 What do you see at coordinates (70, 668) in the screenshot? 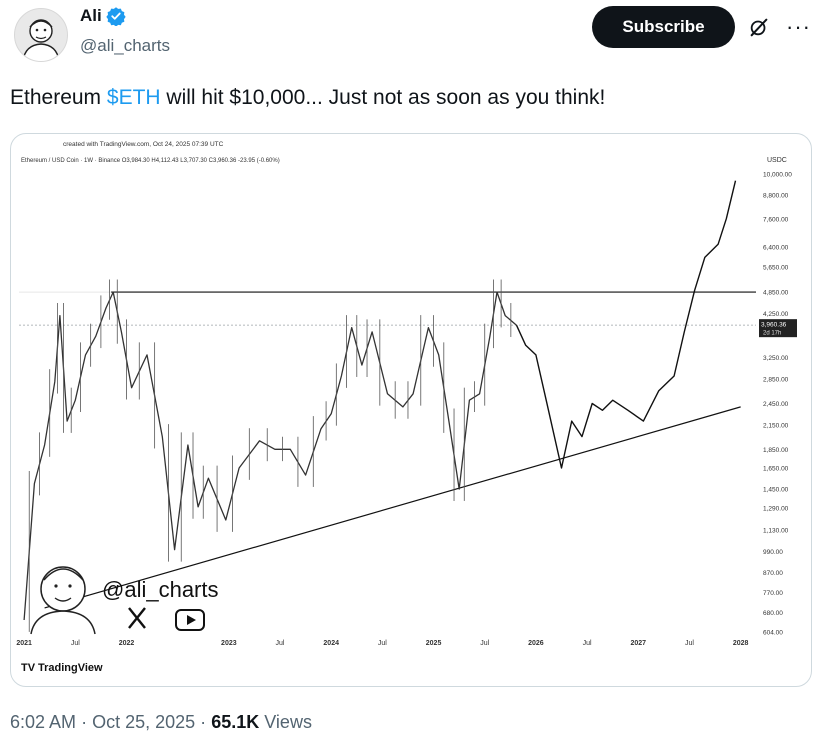
I see `tradingview-label: TradingView` at bounding box center [70, 668].